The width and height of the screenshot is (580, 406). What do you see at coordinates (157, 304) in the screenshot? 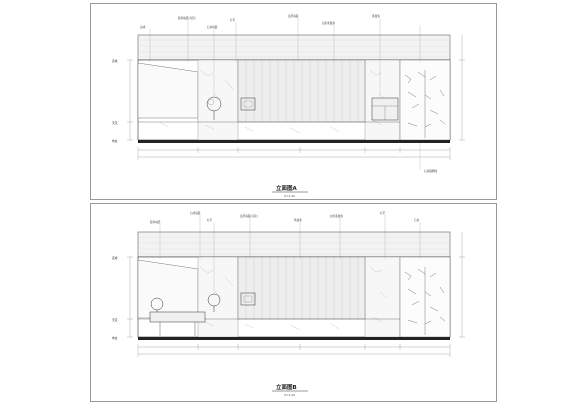
I see `tree-icon-b1` at bounding box center [157, 304].